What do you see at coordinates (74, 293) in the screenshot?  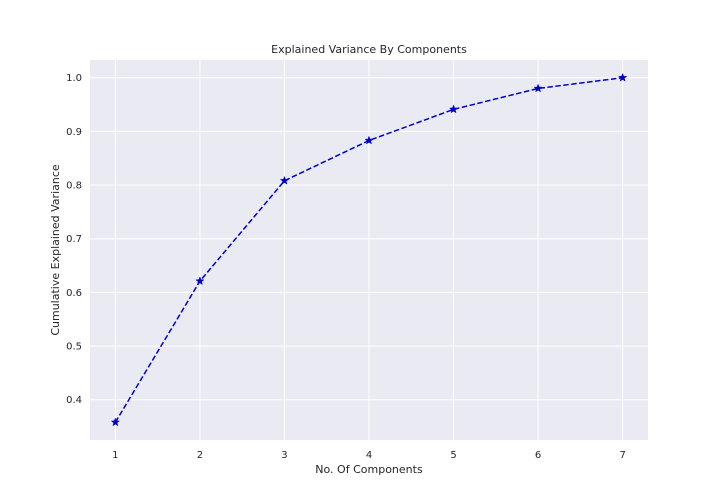 I see `y-tick-label: 0.6` at bounding box center [74, 293].